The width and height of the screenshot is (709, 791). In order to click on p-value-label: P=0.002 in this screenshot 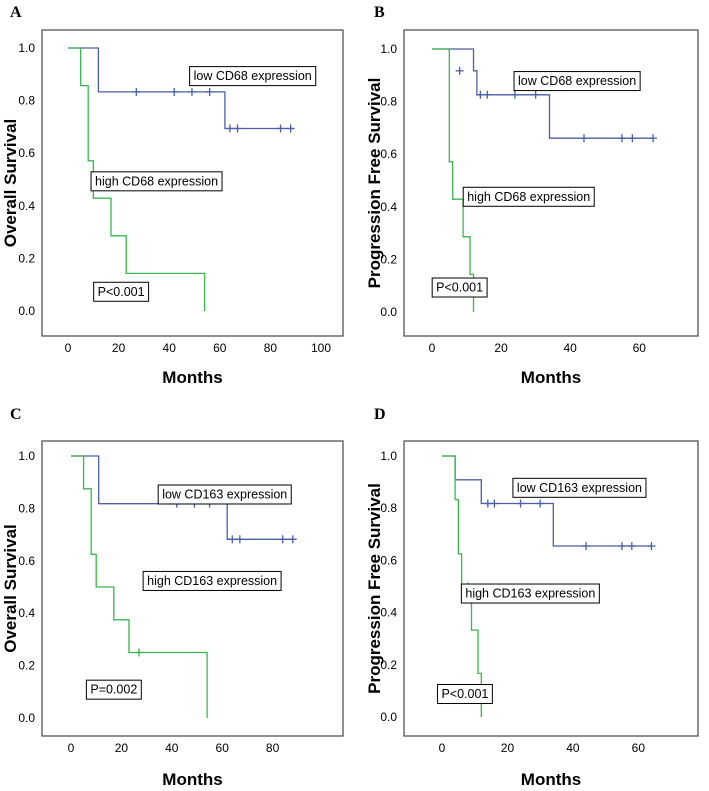, I will do `click(113, 689)`.